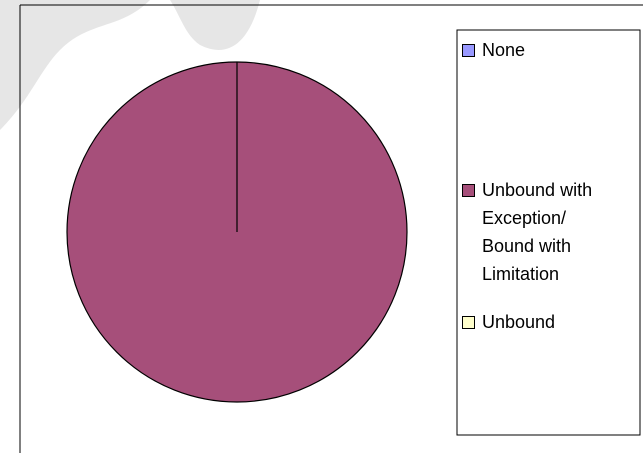 The image size is (643, 453). What do you see at coordinates (504, 50) in the screenshot?
I see `legend-label: None` at bounding box center [504, 50].